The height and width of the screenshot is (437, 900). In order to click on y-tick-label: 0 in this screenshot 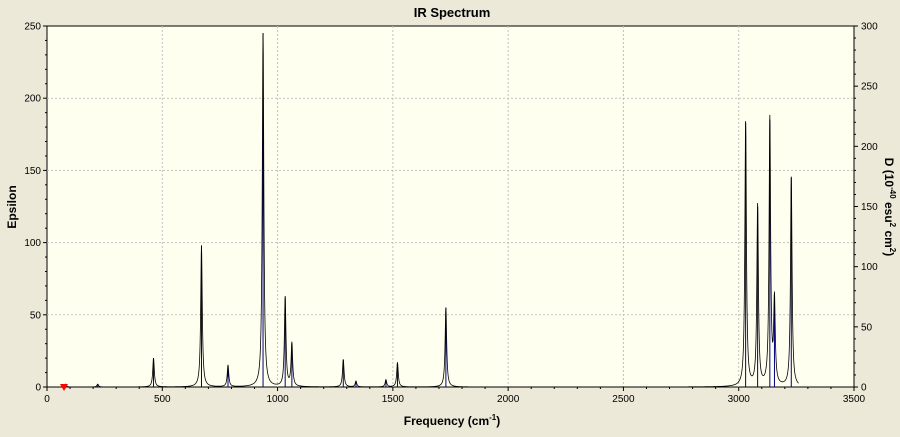, I will do `click(38, 388)`.